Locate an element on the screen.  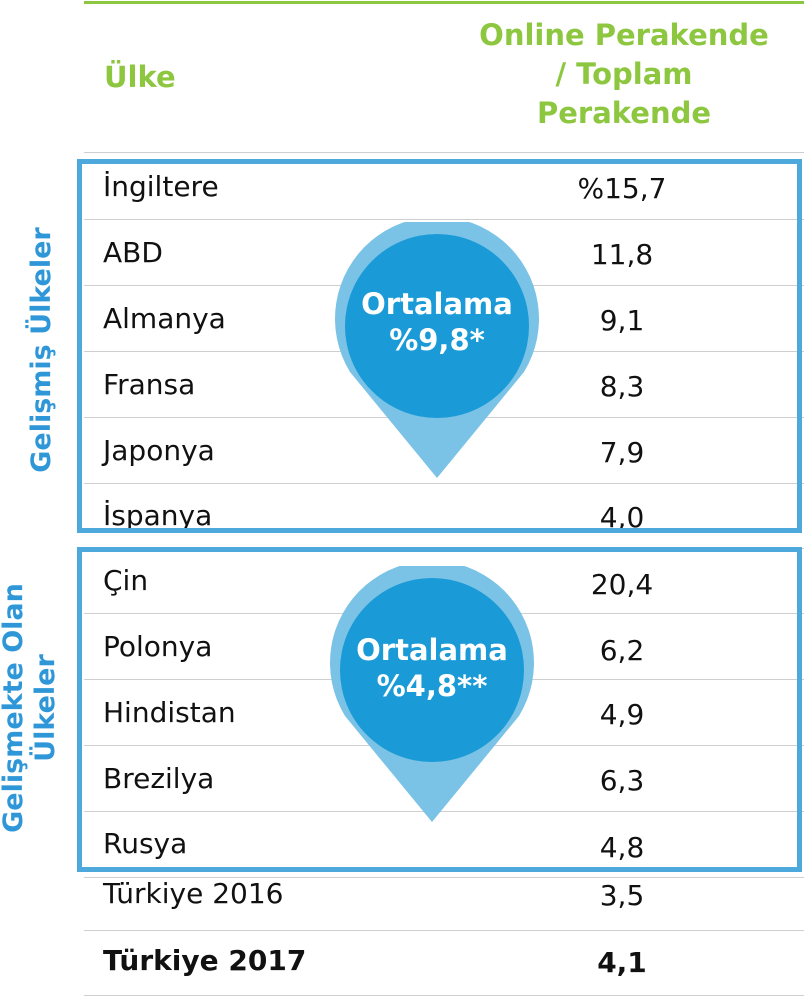
average-pin-developing is located at coordinates (432, 694).